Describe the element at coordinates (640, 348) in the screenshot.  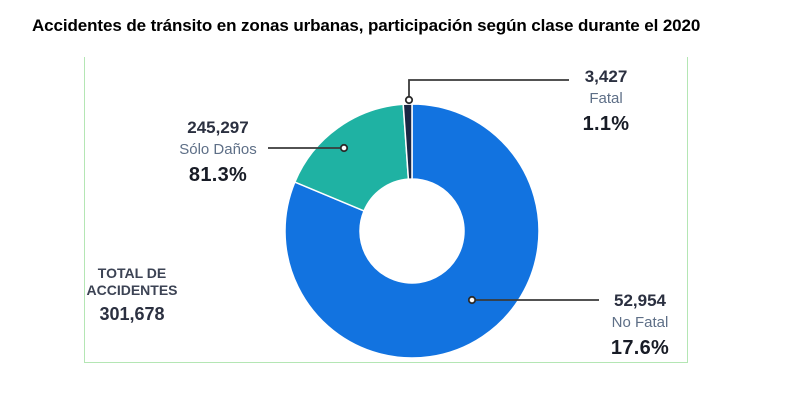
I see `no-fatal-percent: 17.6%` at that location.